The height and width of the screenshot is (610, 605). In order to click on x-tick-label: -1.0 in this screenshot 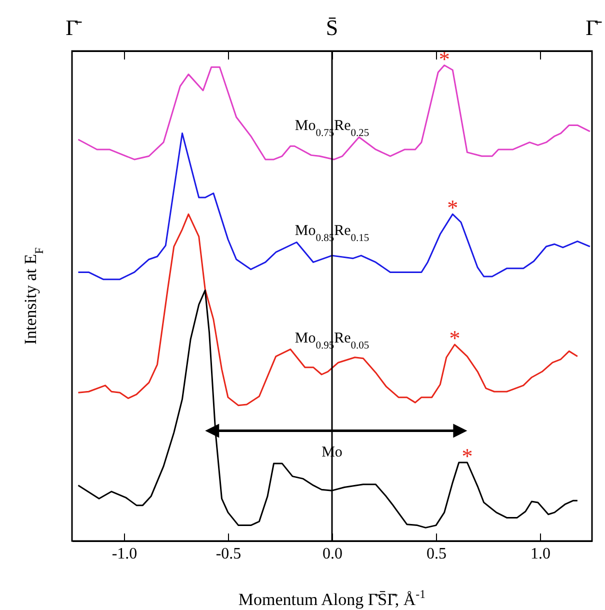, I will do `click(125, 554)`.